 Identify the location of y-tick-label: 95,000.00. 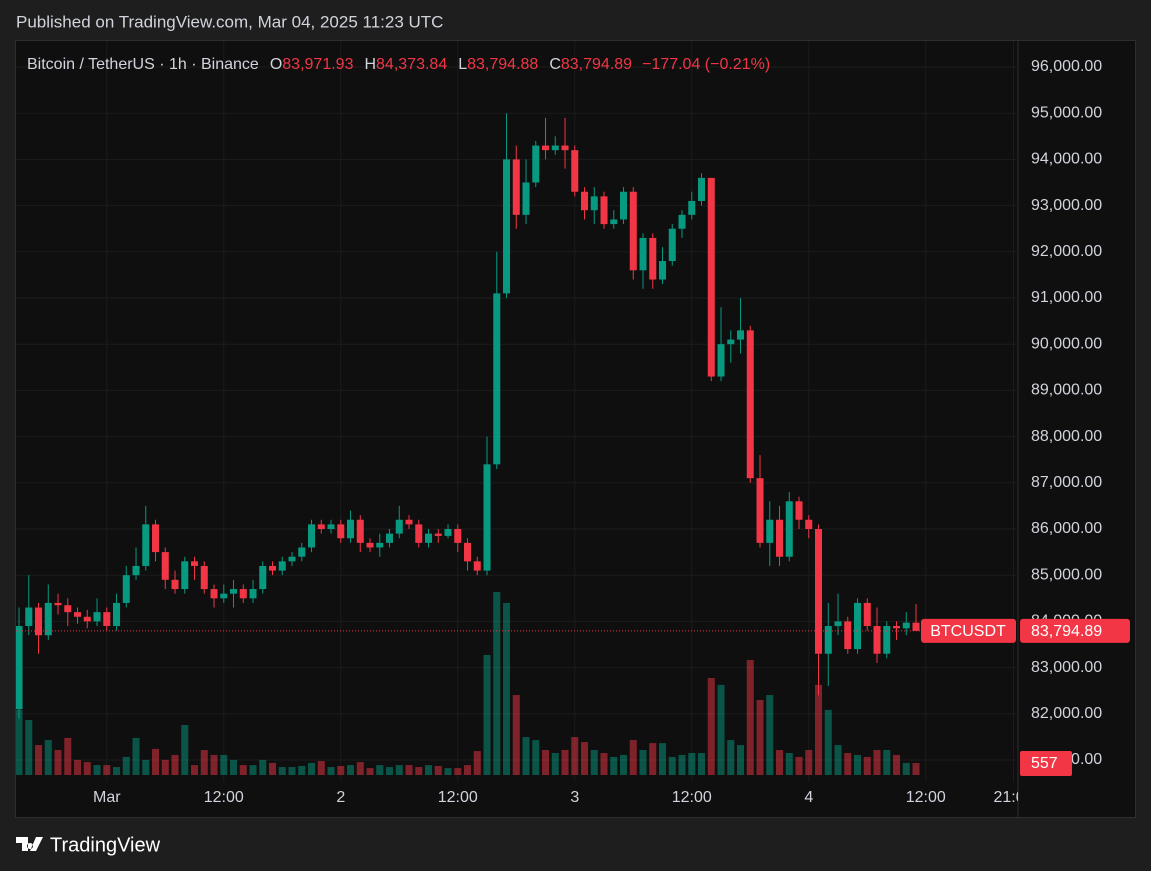
(1066, 112).